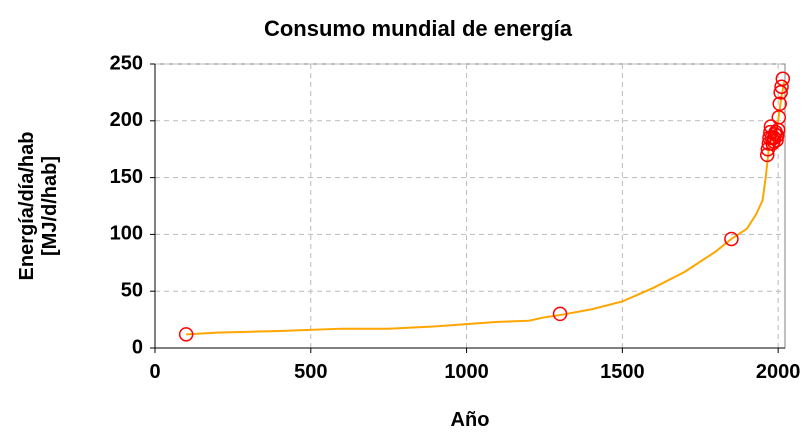 Image resolution: width=809 pixels, height=443 pixels. I want to click on chart-title: Consumo mundial de energía, so click(418, 28).